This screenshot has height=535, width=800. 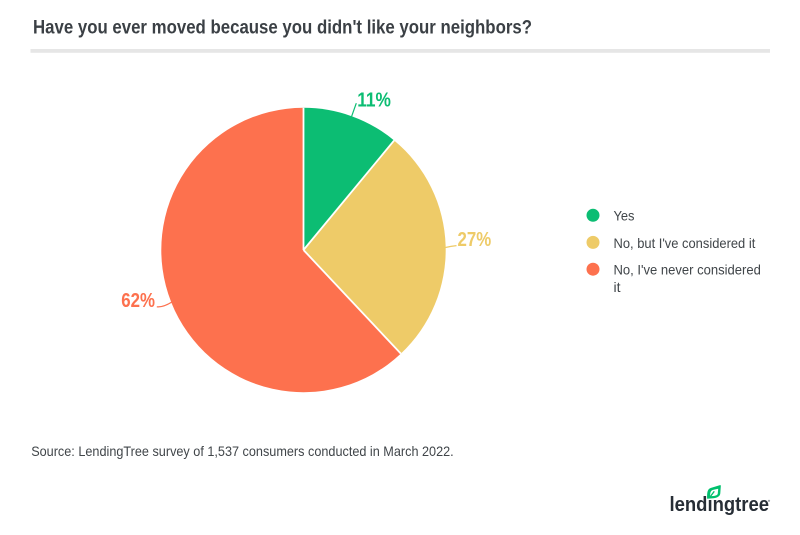 What do you see at coordinates (720, 505) in the screenshot?
I see `svg-text: lendıngtree` at bounding box center [720, 505].